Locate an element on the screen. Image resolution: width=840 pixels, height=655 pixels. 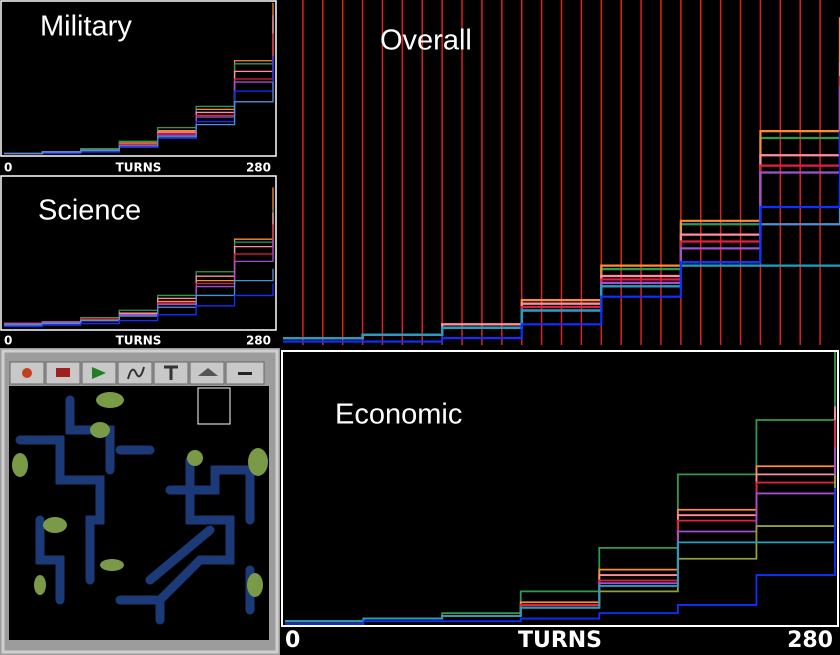
panel-title: Military is located at coordinates (86, 27).